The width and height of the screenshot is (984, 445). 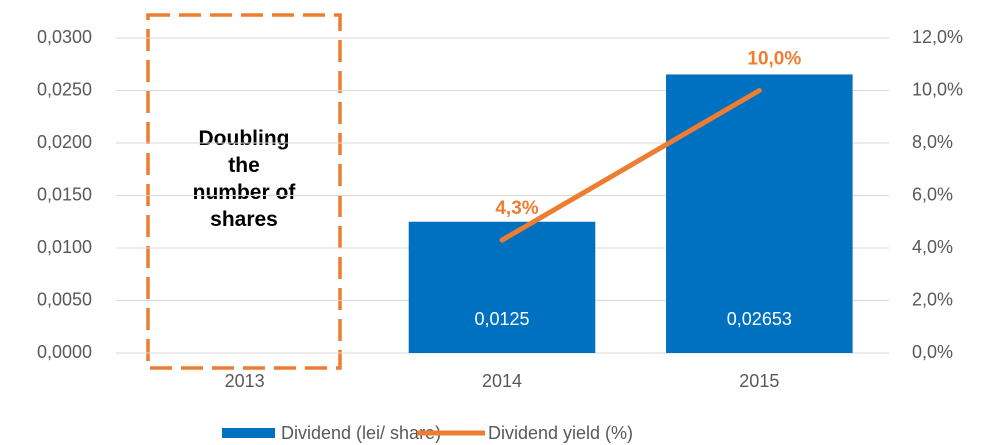 I want to click on y2-tick-label: 10,0%, so click(x=937, y=89).